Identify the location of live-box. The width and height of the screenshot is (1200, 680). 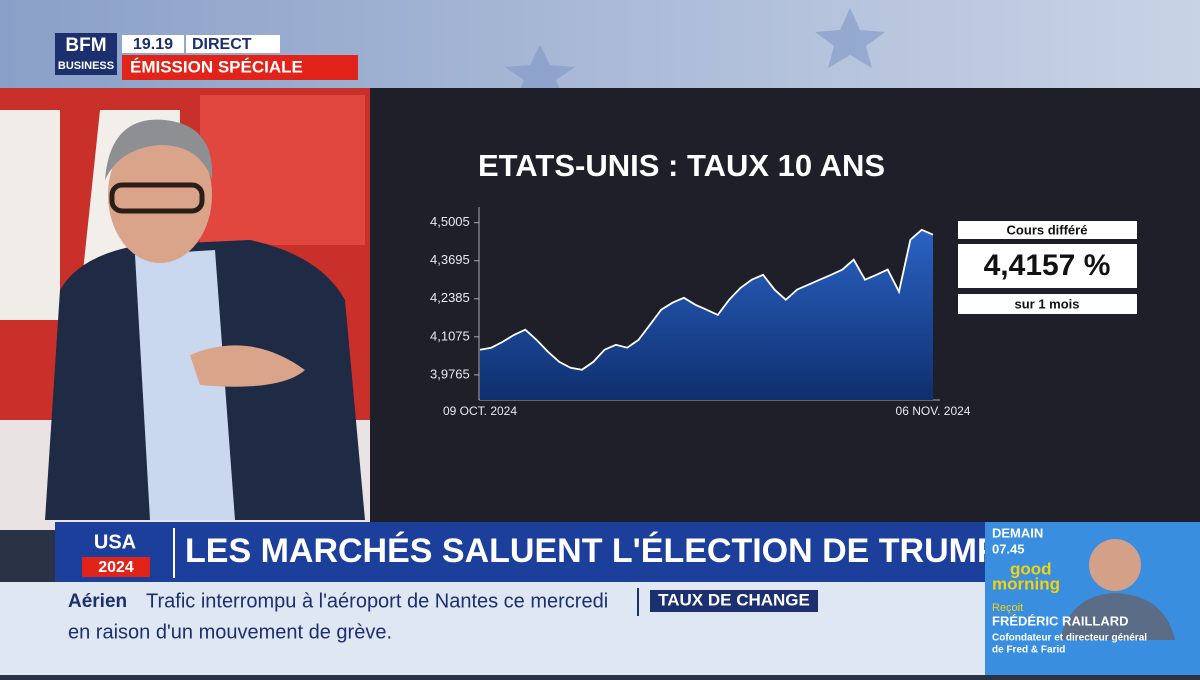
(233, 44).